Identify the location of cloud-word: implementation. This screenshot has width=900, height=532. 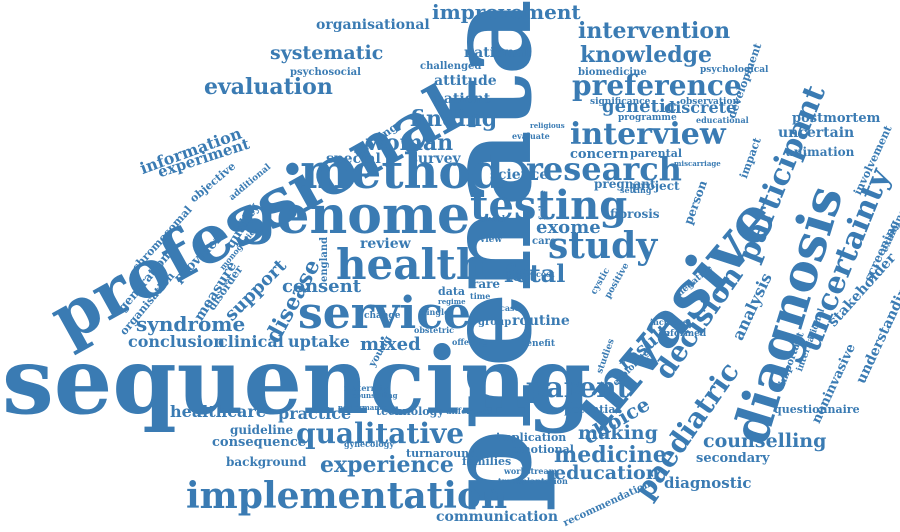
(347, 496).